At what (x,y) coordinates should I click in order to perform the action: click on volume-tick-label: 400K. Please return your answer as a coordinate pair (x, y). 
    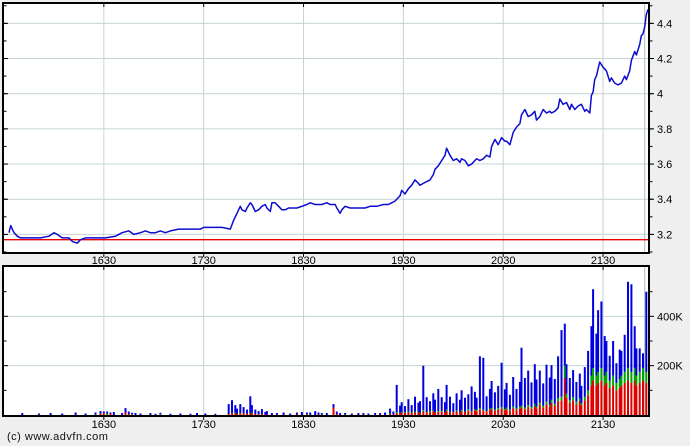
    Looking at the image, I should click on (670, 317).